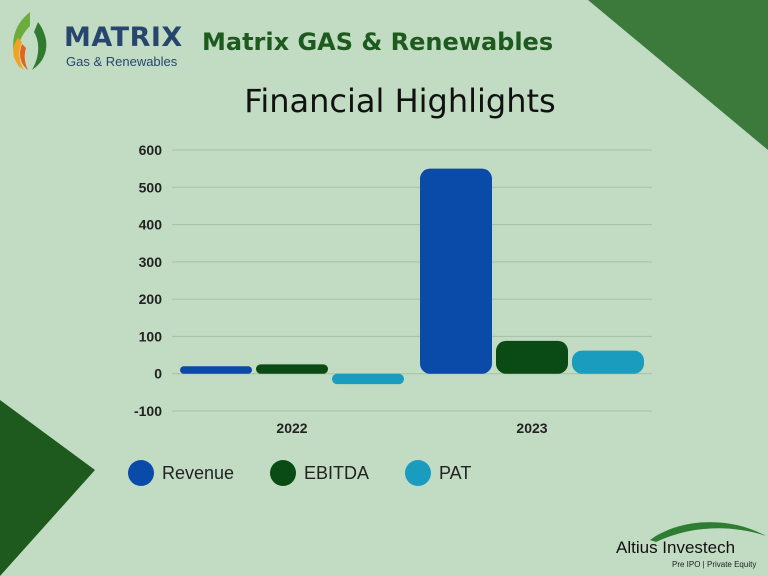  Describe the element at coordinates (151, 299) in the screenshot. I see `y-tick-label: 200` at that location.